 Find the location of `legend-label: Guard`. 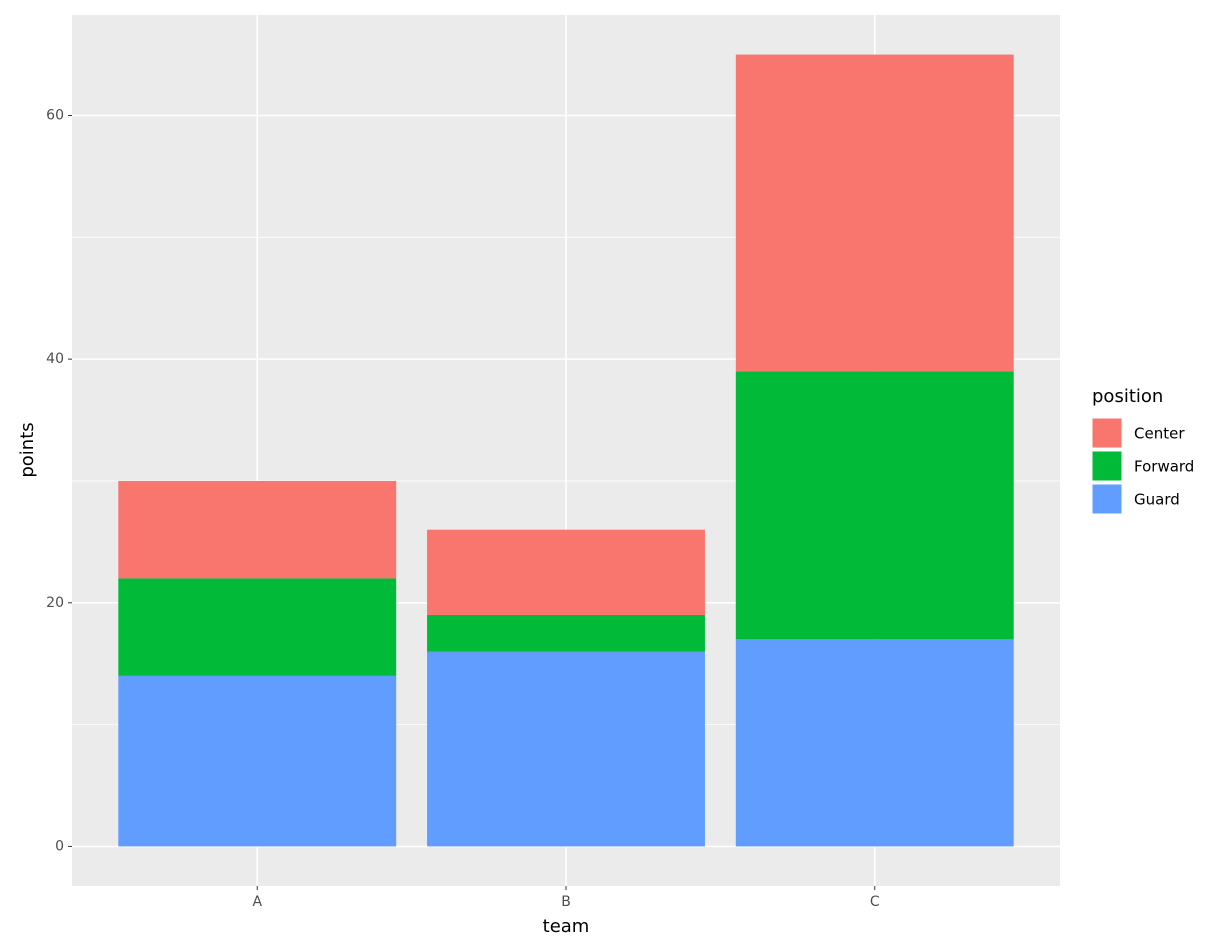

legend-label: Guard is located at coordinates (1157, 500).